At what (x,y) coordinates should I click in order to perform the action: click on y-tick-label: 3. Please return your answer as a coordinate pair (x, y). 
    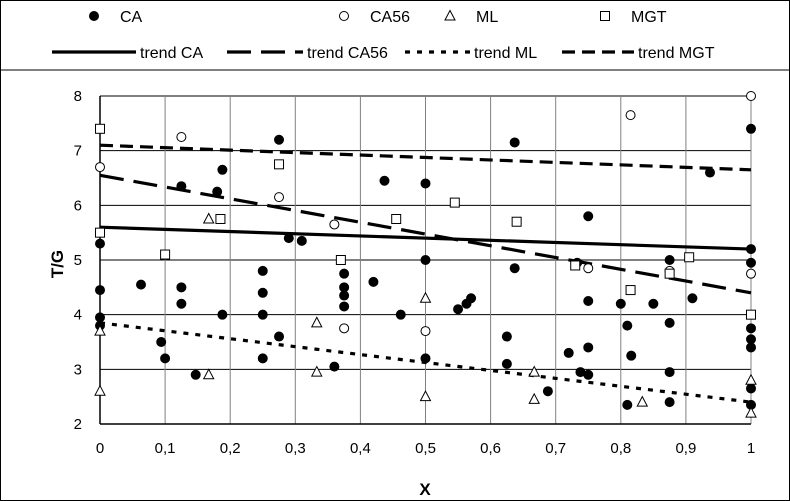
    Looking at the image, I should click on (78, 369).